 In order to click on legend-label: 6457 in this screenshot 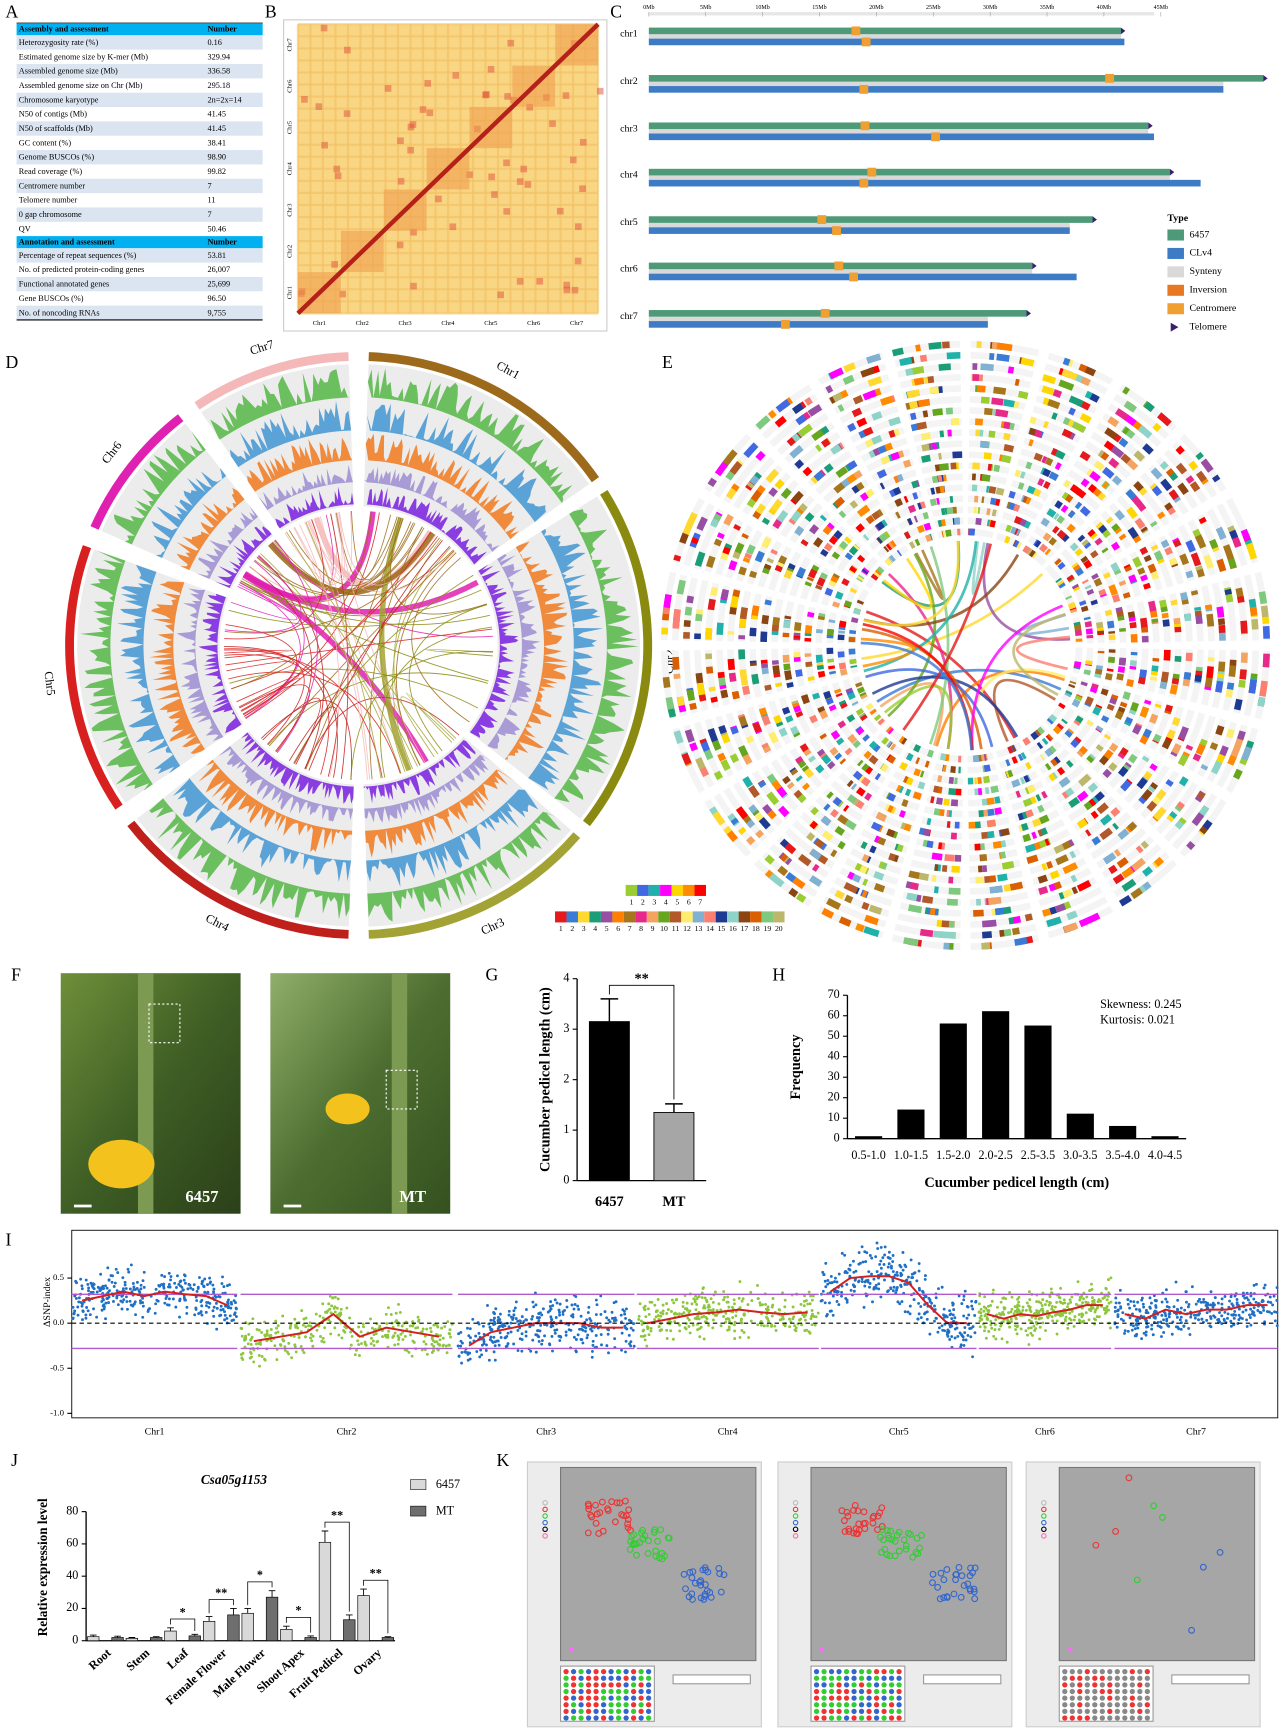, I will do `click(1199, 234)`.